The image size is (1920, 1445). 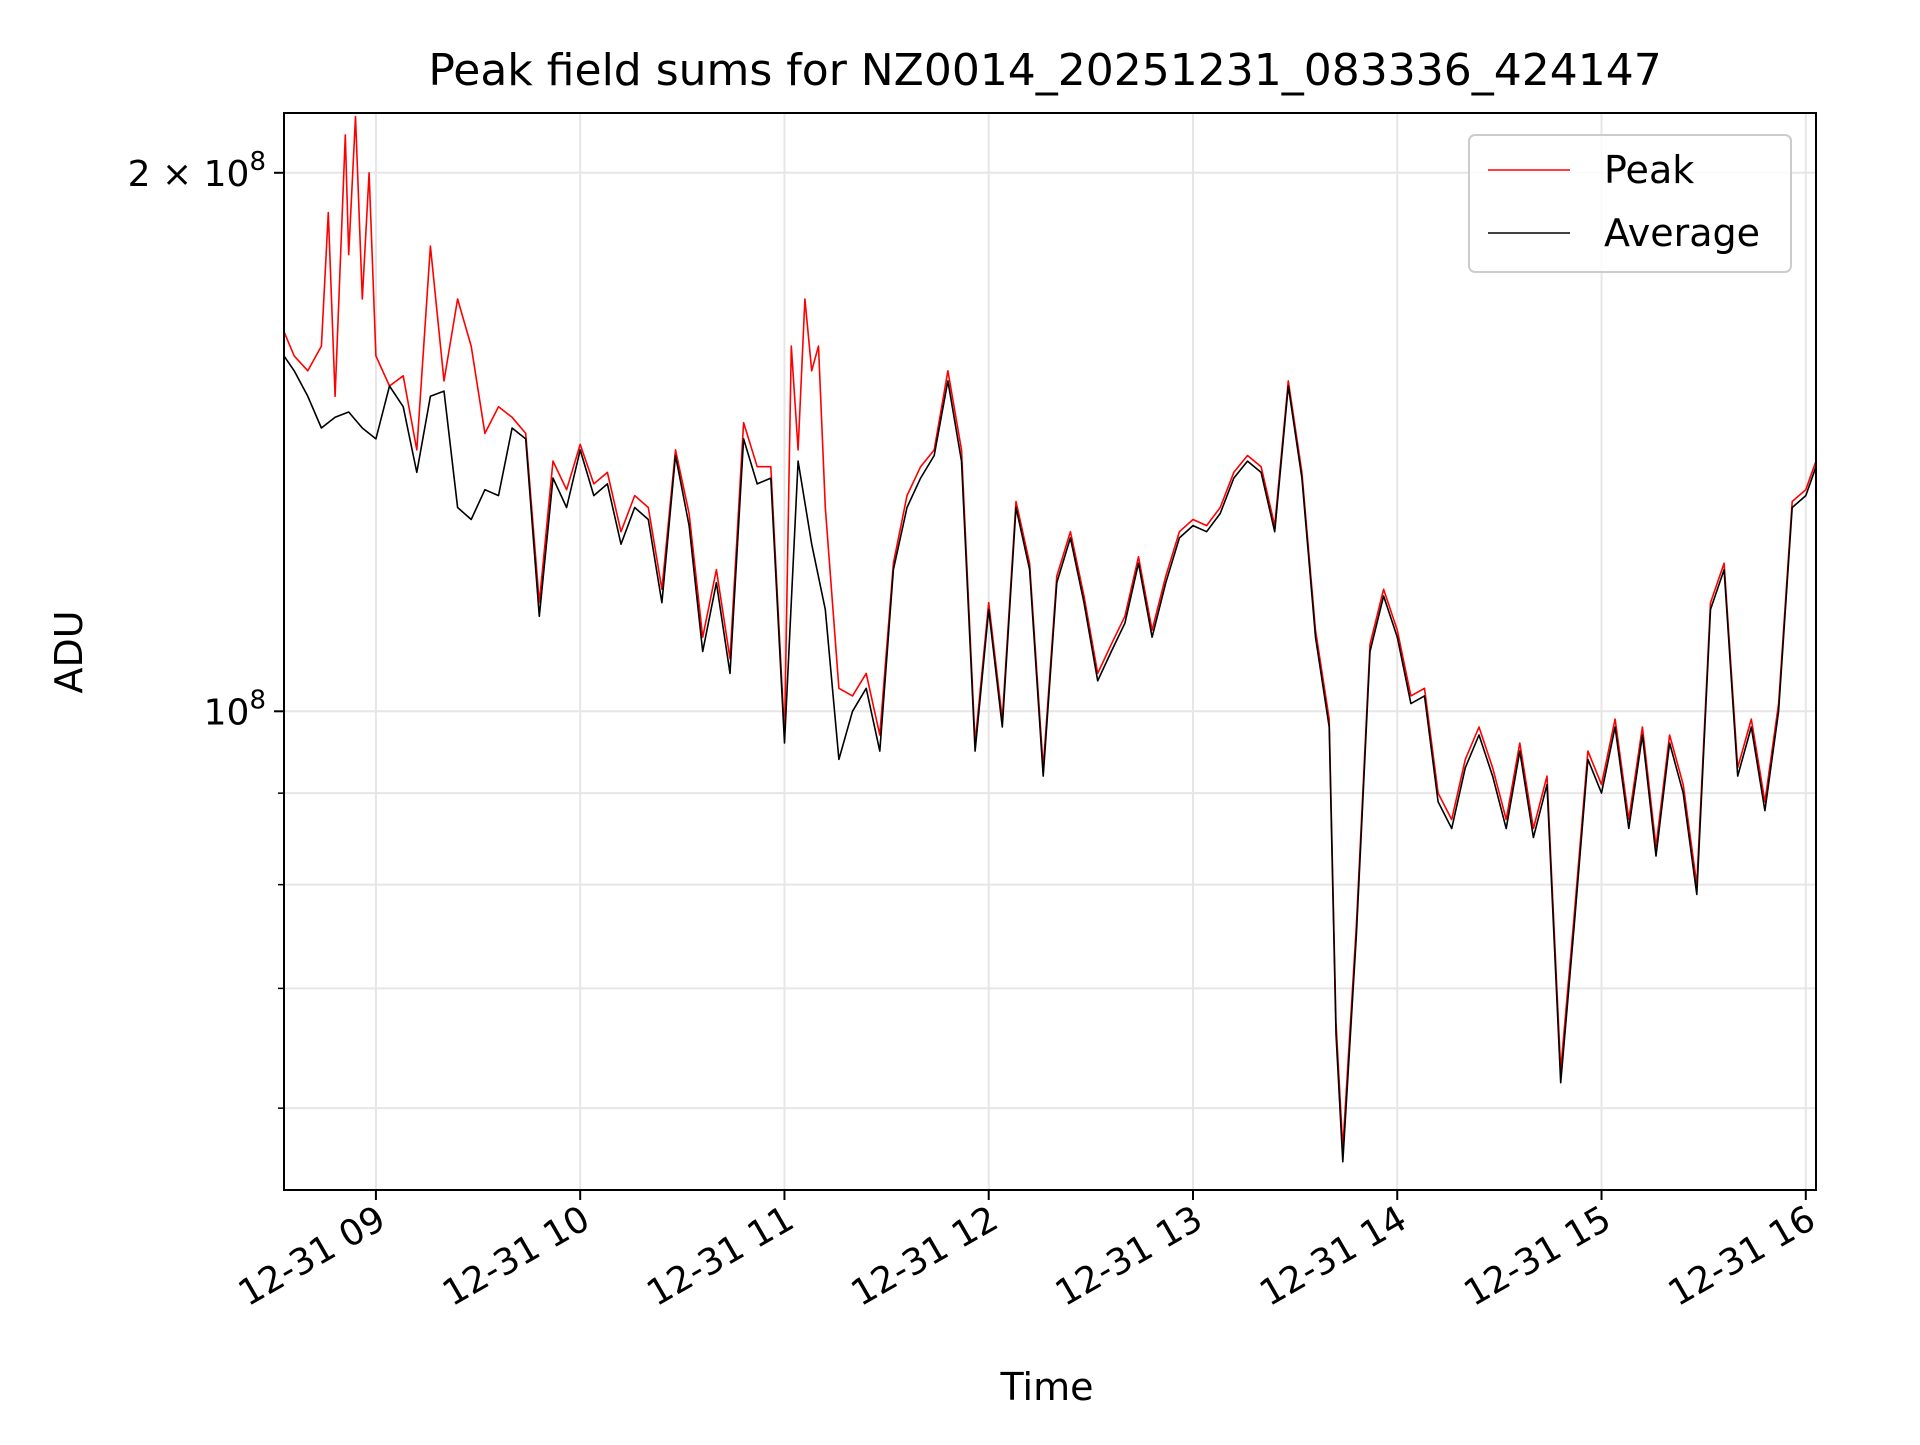 What do you see at coordinates (235, 709) in the screenshot?
I see `y-tick-label: 108` at bounding box center [235, 709].